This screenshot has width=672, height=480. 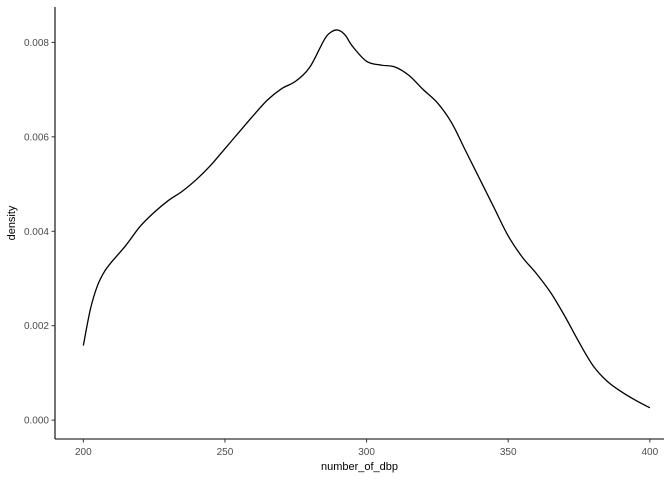 What do you see at coordinates (508, 452) in the screenshot?
I see `x-tick-label: 350` at bounding box center [508, 452].